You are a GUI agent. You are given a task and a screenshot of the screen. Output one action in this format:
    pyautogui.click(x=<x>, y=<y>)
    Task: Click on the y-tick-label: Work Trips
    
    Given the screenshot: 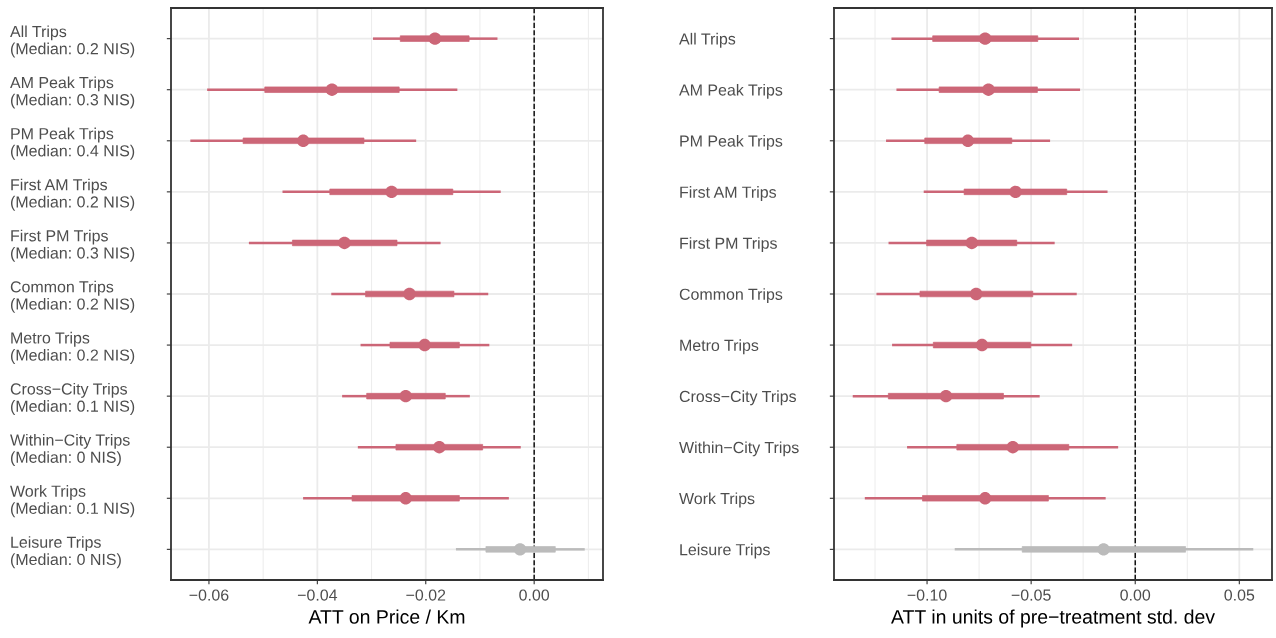 What is the action you would take?
    pyautogui.click(x=717, y=500)
    